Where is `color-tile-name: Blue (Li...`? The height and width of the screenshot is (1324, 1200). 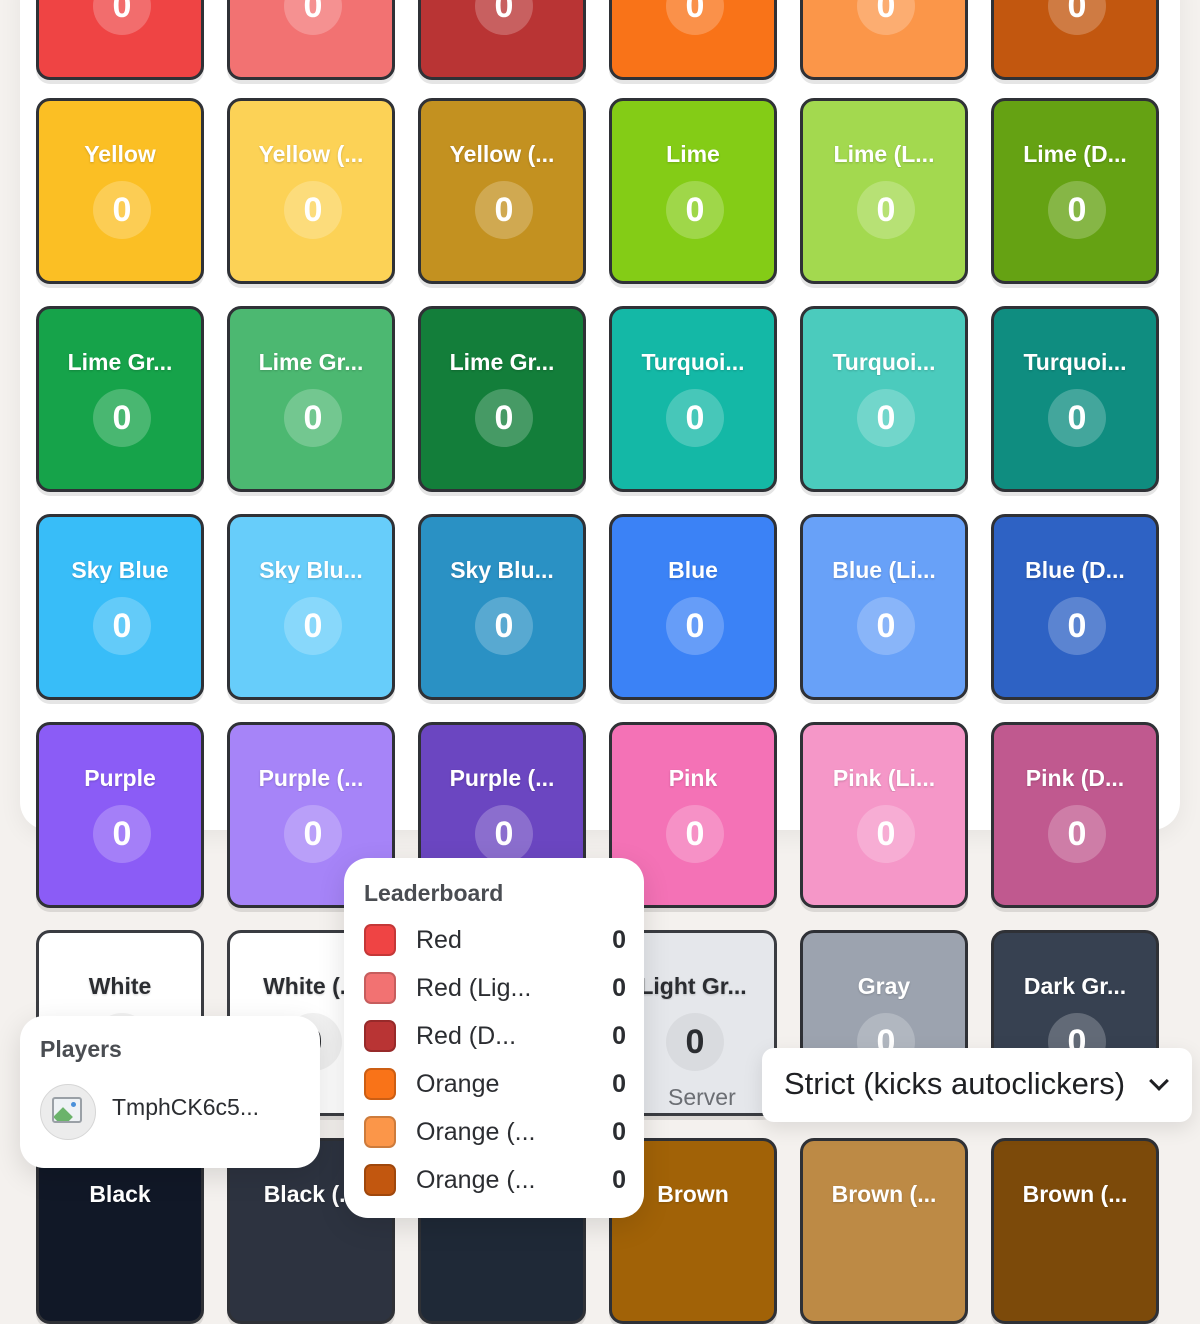 color-tile-name: Blue (Li... is located at coordinates (884, 570).